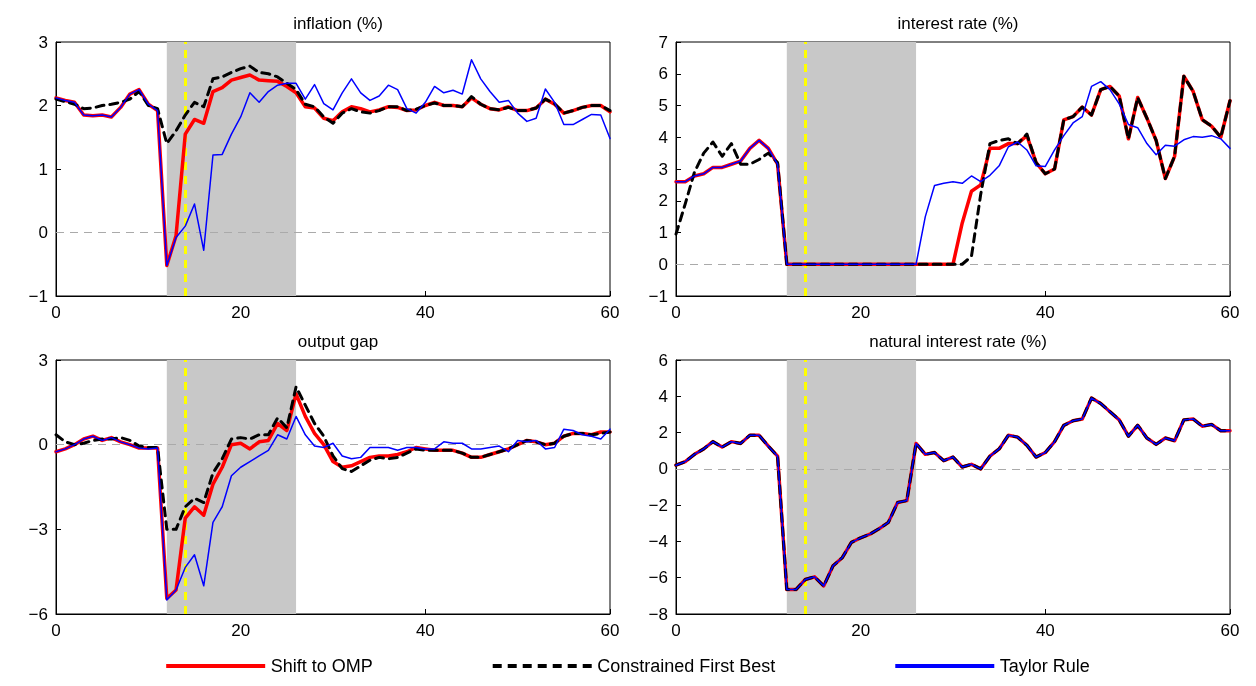 The height and width of the screenshot is (686, 1256). Describe the element at coordinates (38, 529) in the screenshot. I see `y-tick-label: −3` at that location.